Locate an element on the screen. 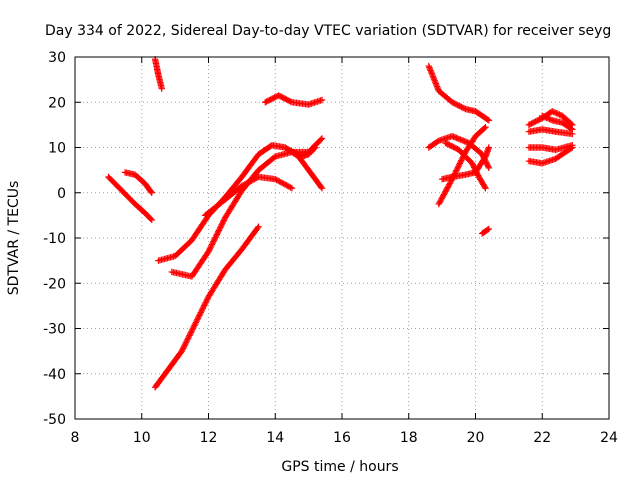 The width and height of the screenshot is (640, 480). x-tick-label: 20 is located at coordinates (476, 438).